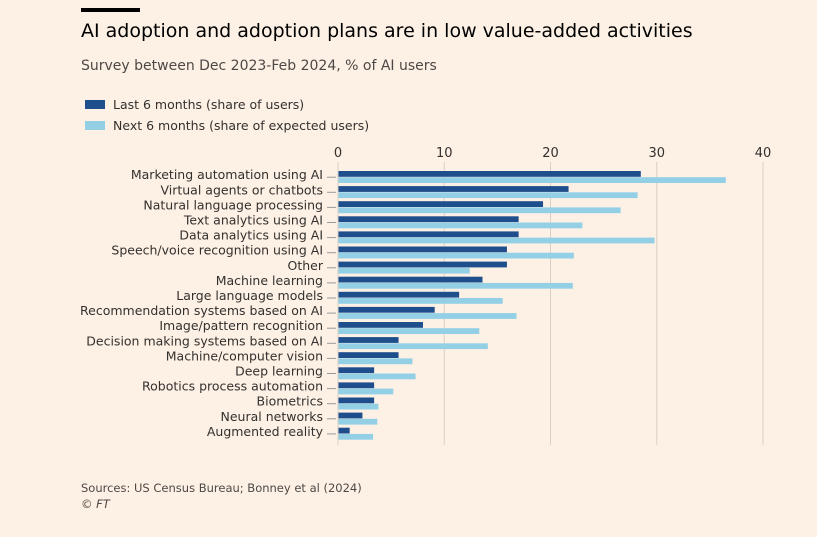  What do you see at coordinates (272, 416) in the screenshot?
I see `category-label-neural-networks: Neural networks` at bounding box center [272, 416].